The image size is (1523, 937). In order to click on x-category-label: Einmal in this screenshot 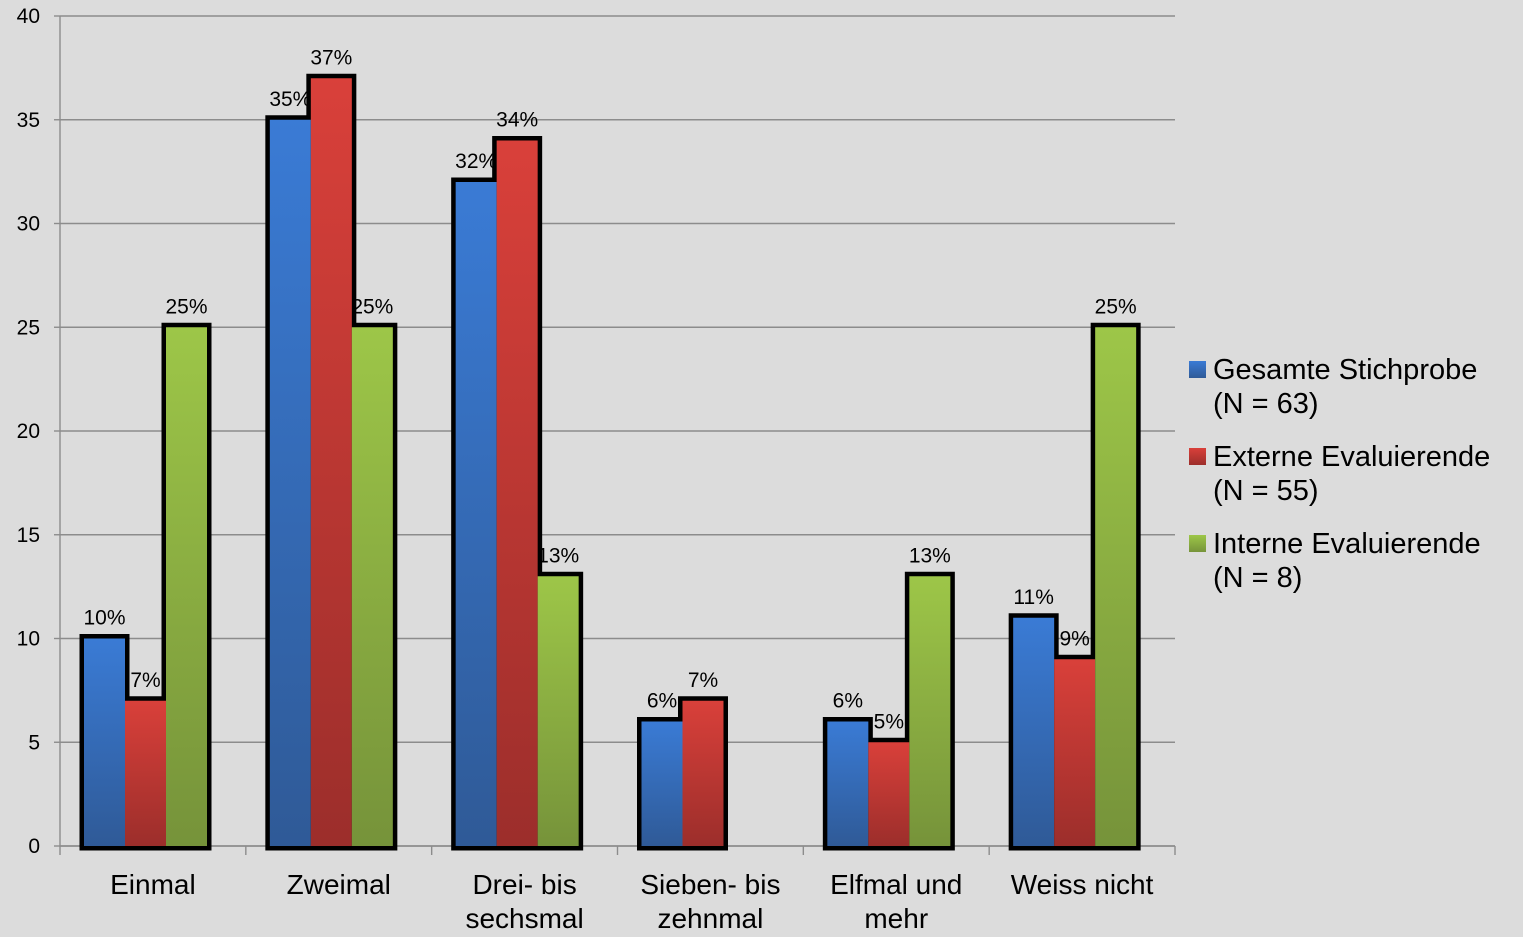, I will do `click(153, 884)`.